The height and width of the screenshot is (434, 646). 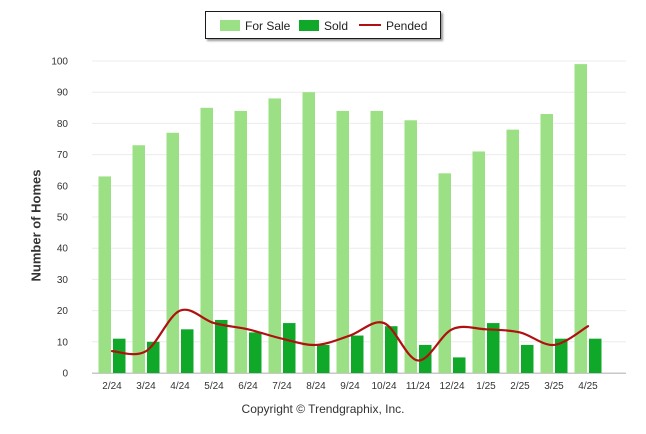 I want to click on legend-label-sold: Sold, so click(x=336, y=26).